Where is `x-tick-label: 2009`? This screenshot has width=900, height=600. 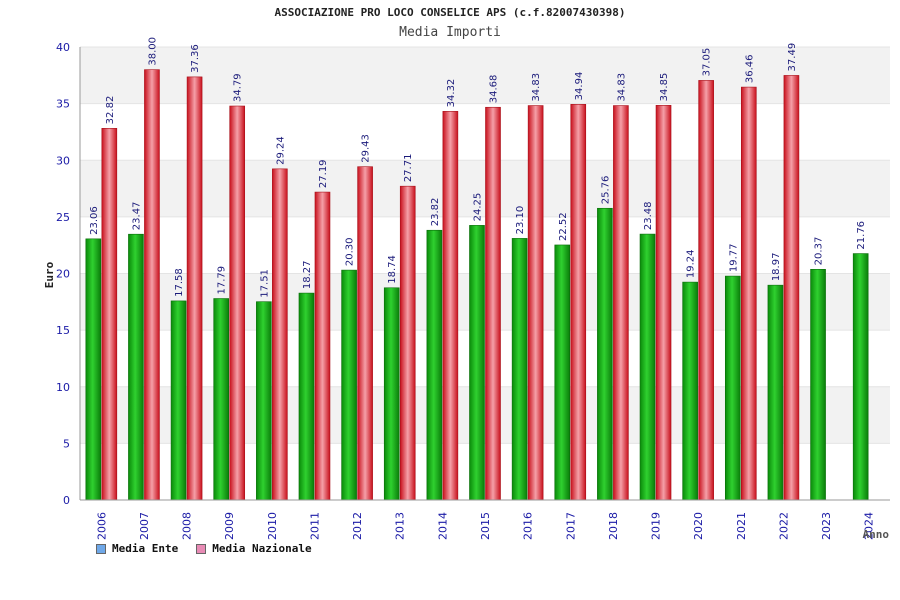 x-tick-label: 2009 is located at coordinates (229, 526).